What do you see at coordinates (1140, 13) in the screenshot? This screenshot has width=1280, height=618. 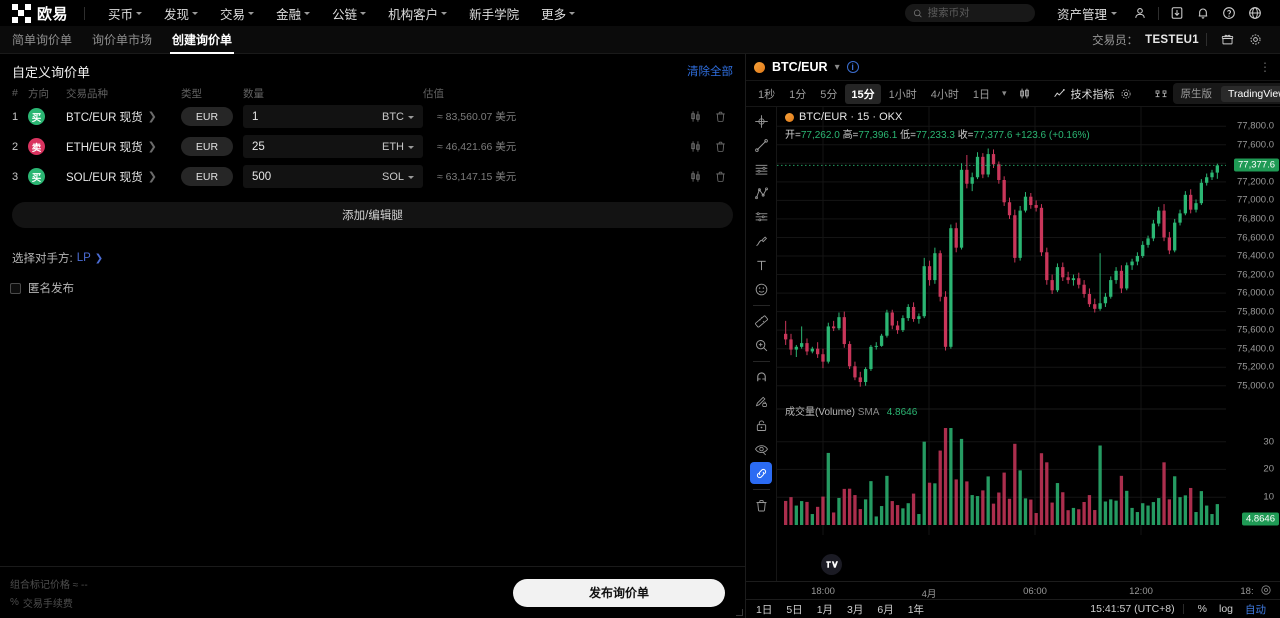 I see `user-icon` at bounding box center [1140, 13].